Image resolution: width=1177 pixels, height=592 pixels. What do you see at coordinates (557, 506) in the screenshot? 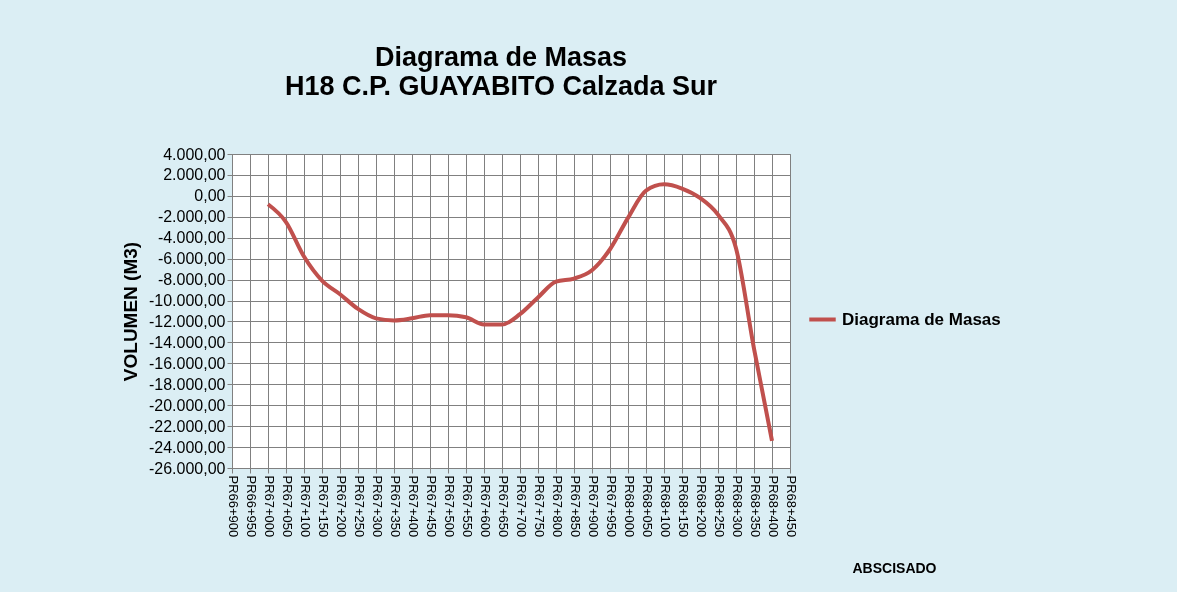
I see `x-tick-label: PR67+800` at bounding box center [557, 506].